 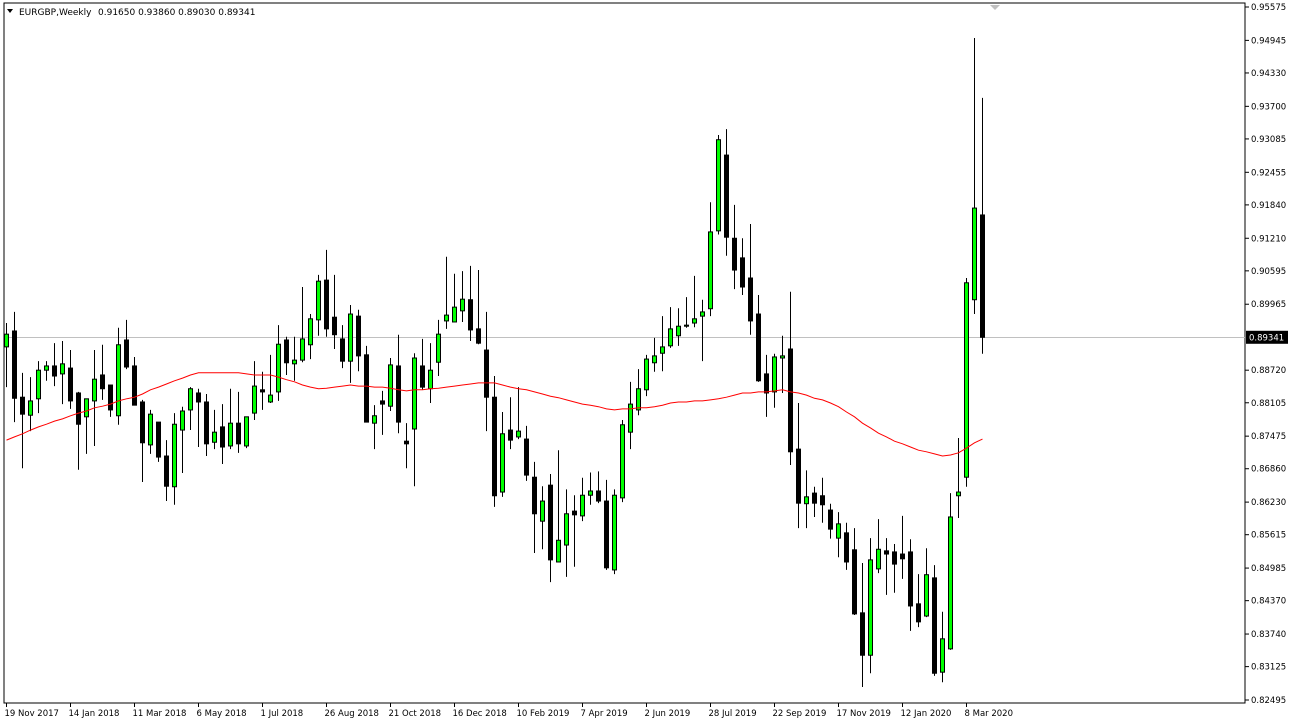 What do you see at coordinates (1268, 668) in the screenshot?
I see `price-tick-label: 0.83125` at bounding box center [1268, 668].